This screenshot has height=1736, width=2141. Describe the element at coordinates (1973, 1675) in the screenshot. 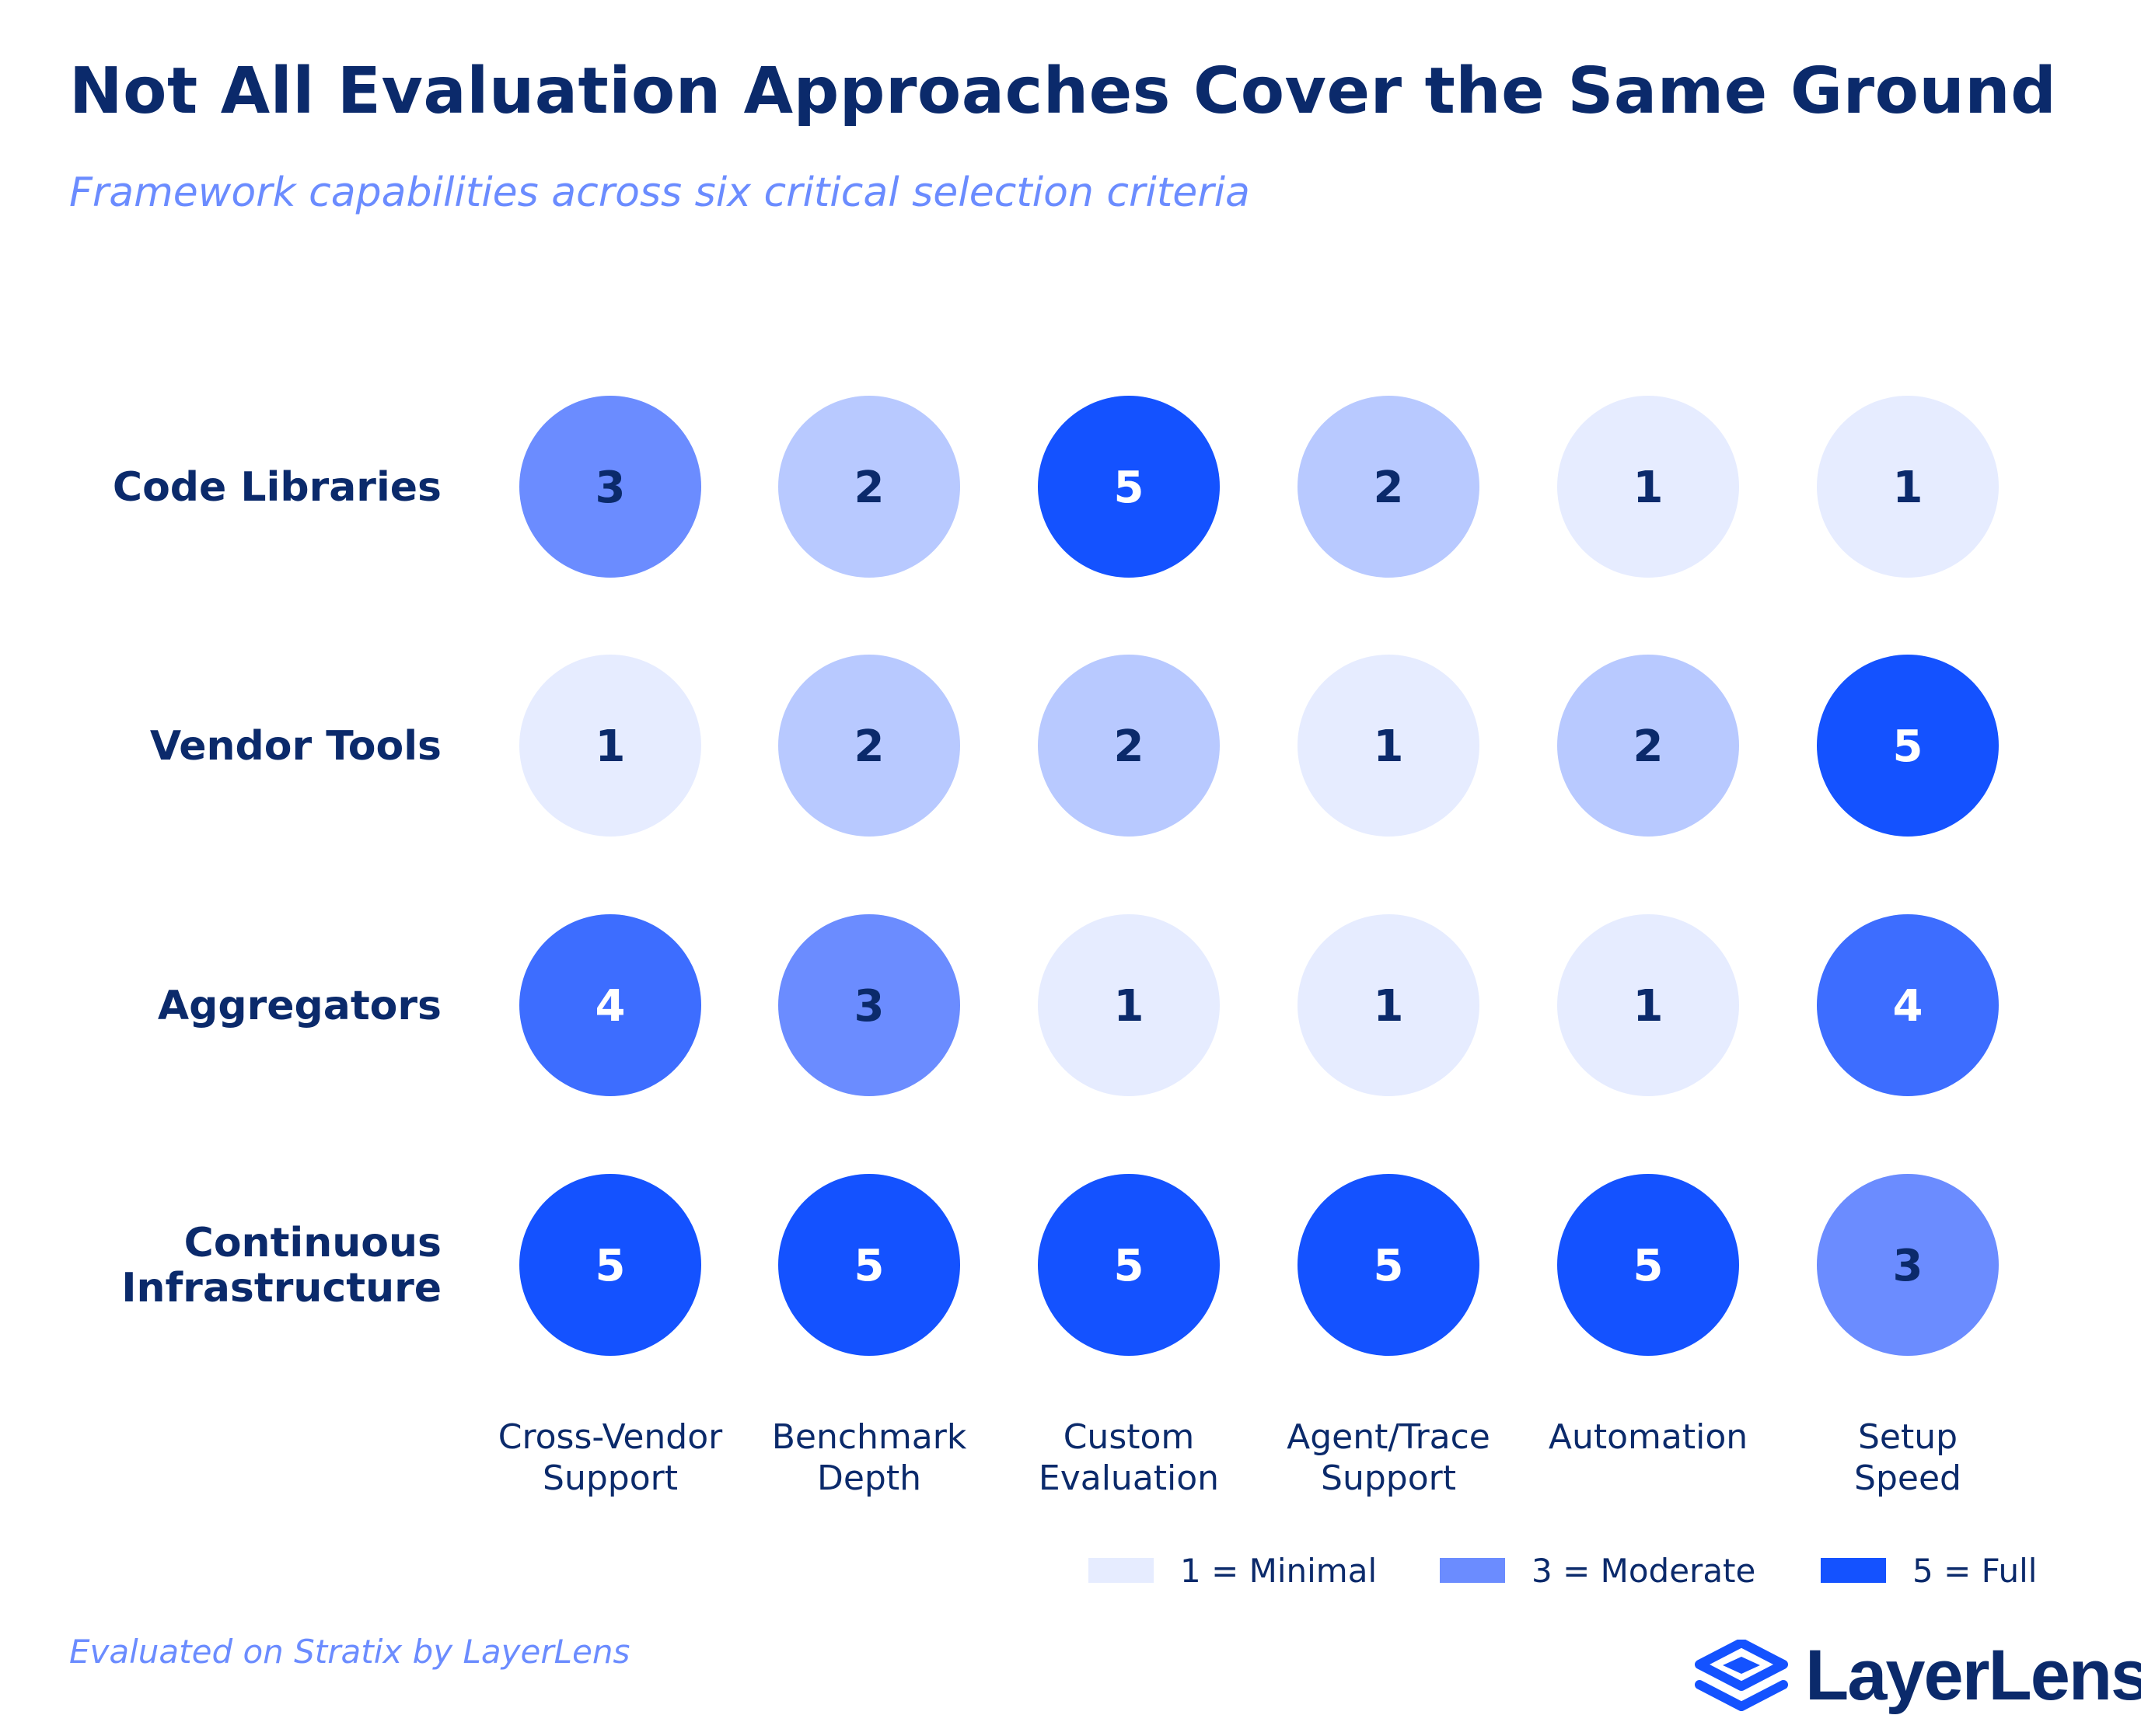

I see `logo-text: LayerLens` at that location.